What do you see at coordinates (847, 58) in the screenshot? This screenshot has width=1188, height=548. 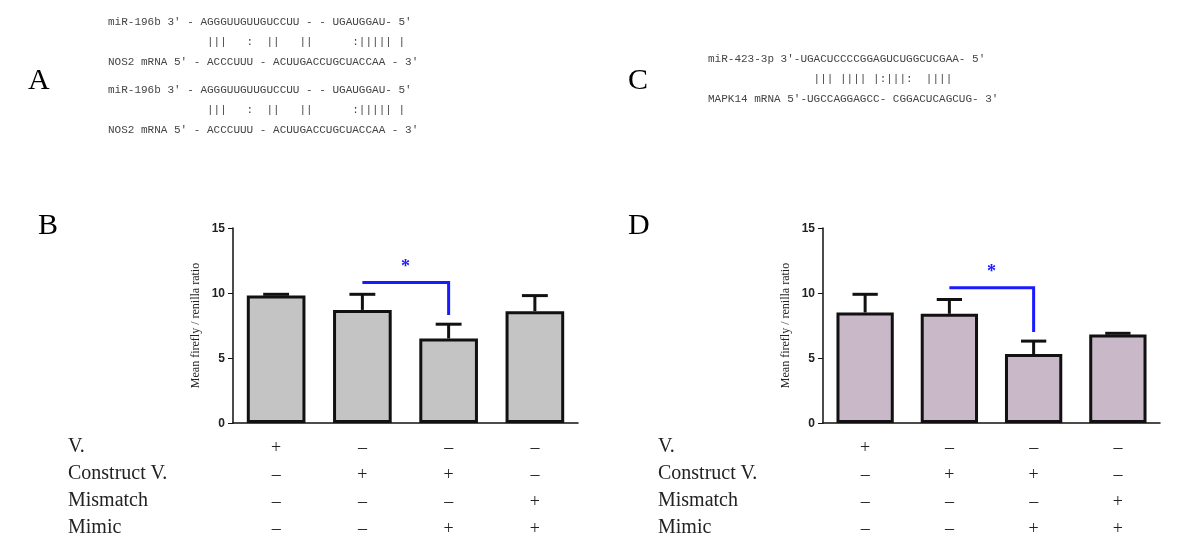 I see `text: miR-423-3p 3'-UGACUCCCCGGAGUCUGGCUCGAA- 5'` at bounding box center [847, 58].